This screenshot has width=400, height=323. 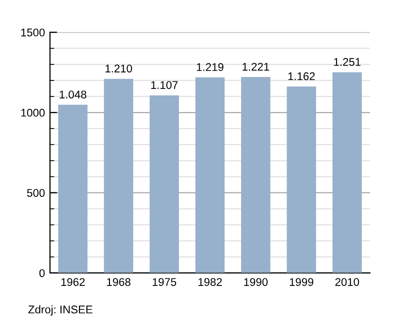 I want to click on x-tick-label: 1990, so click(x=256, y=282).